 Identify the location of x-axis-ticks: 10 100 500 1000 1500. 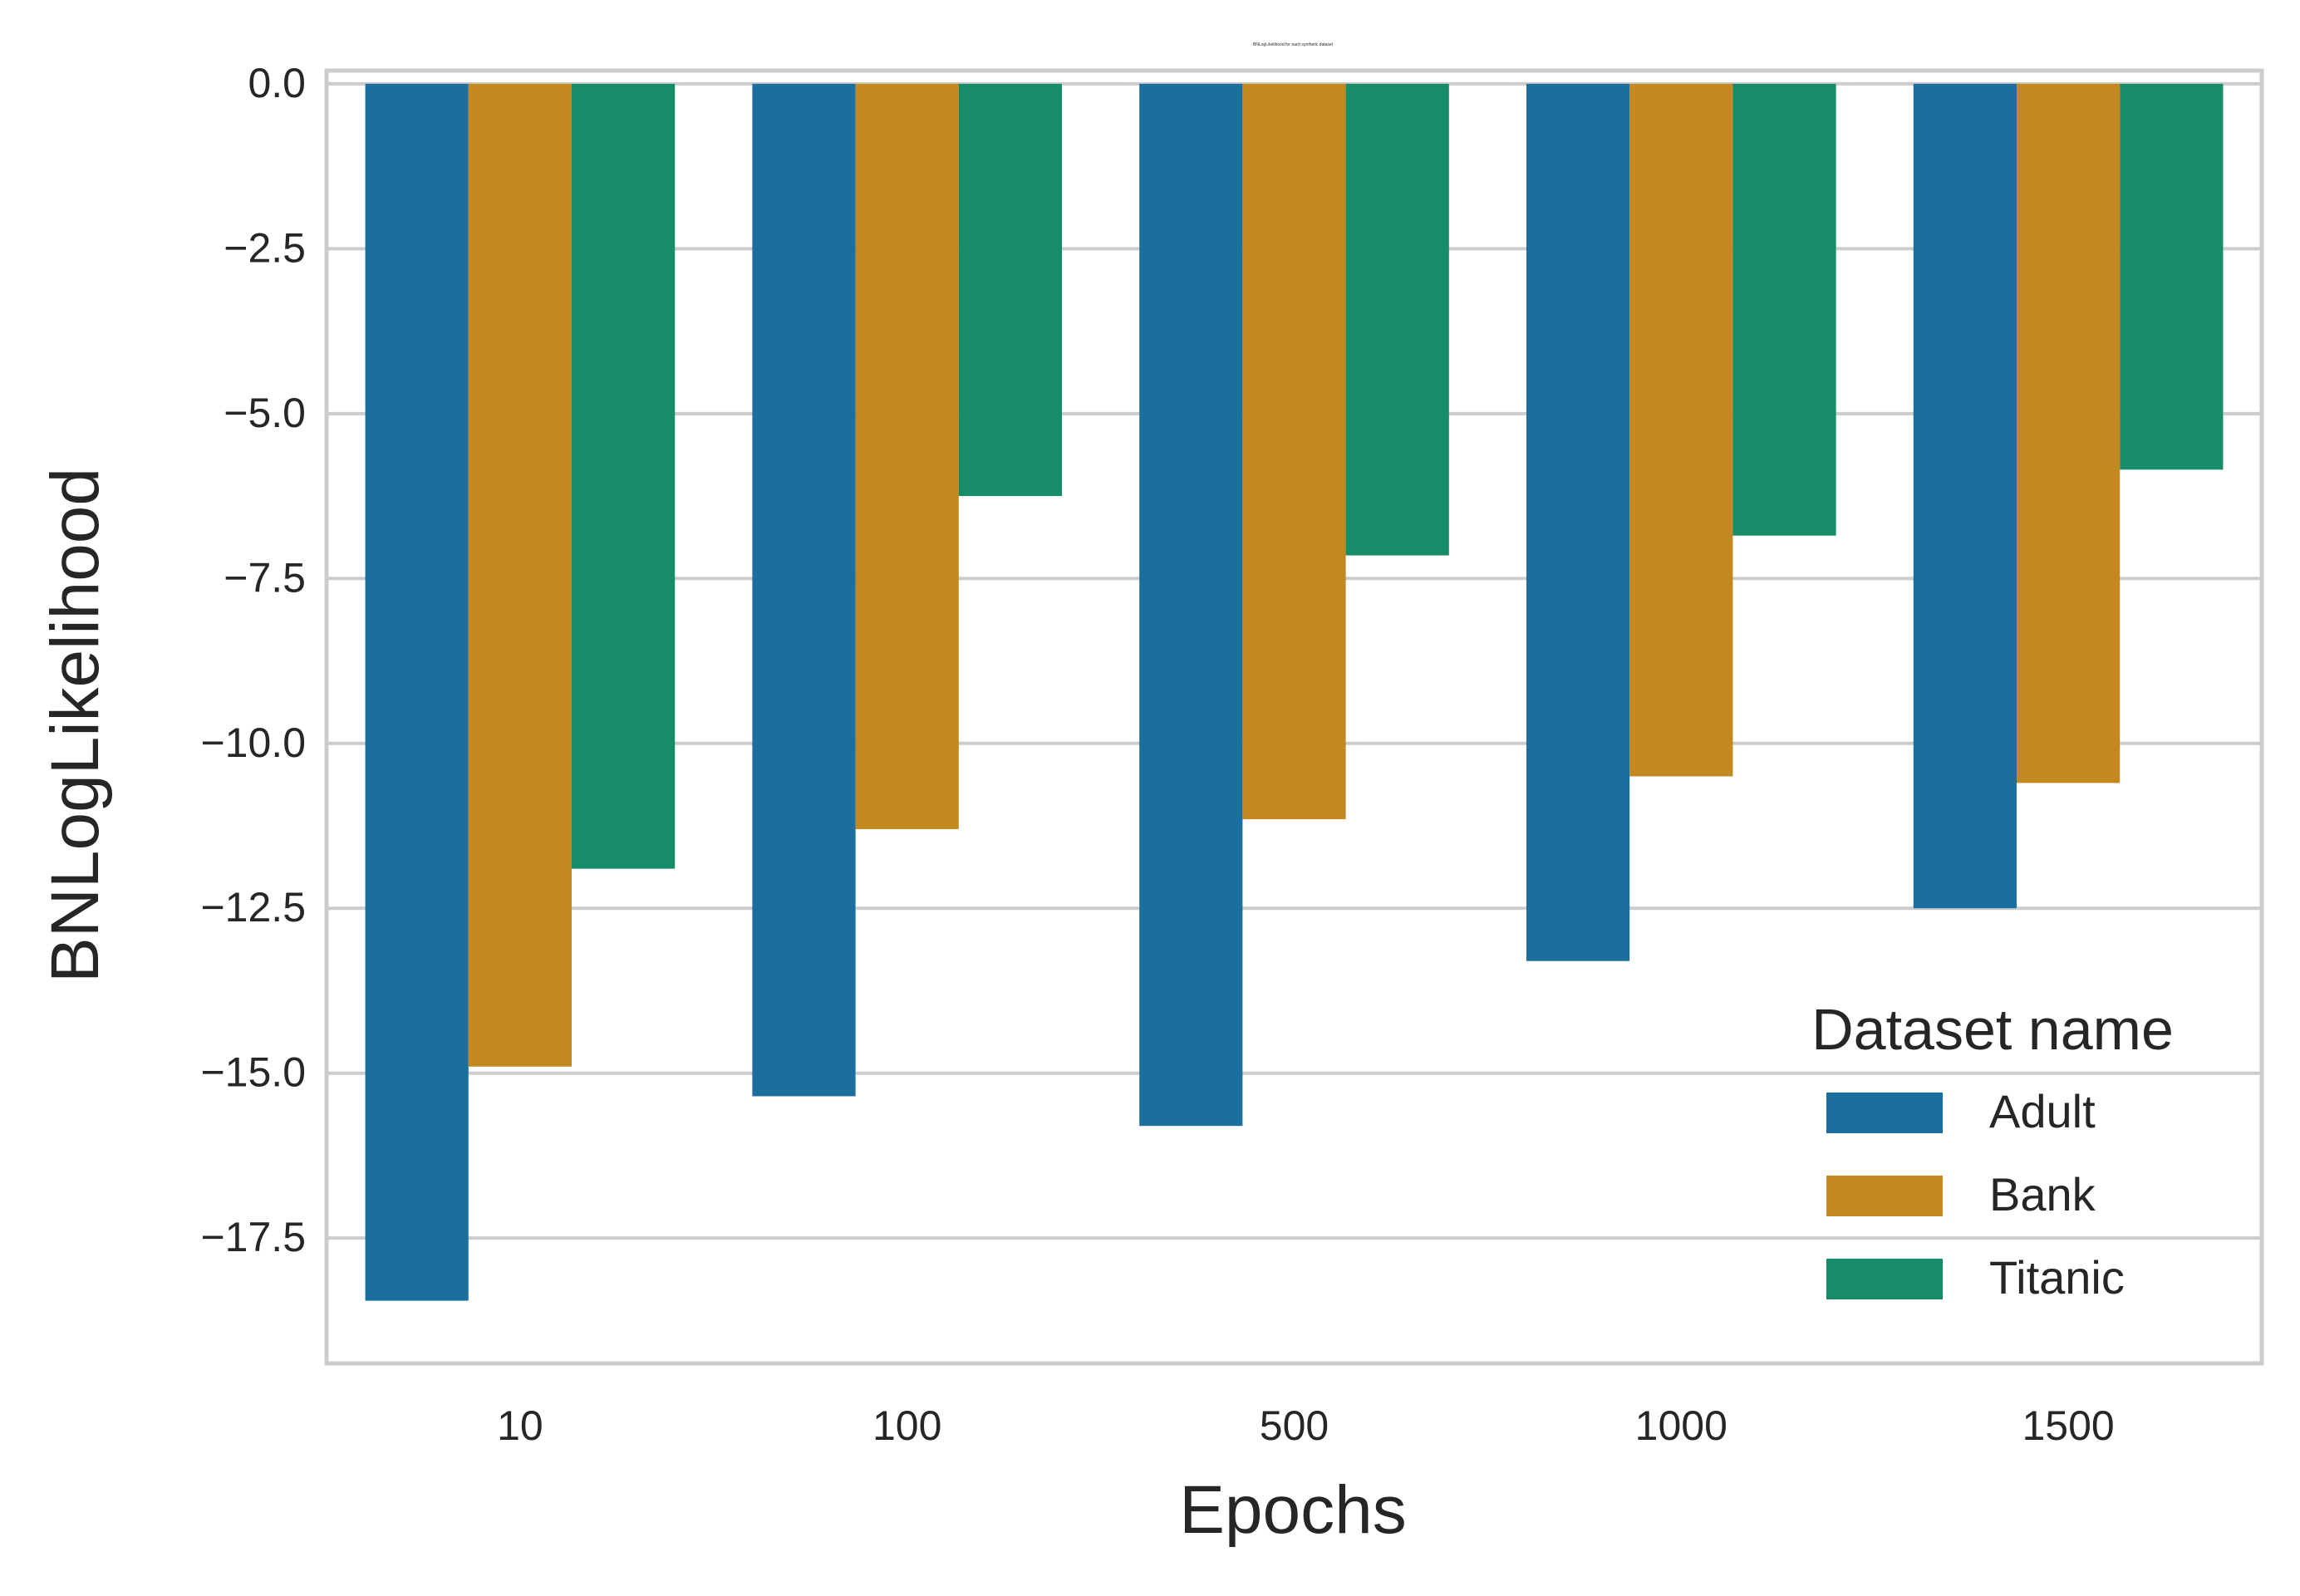
(1306, 1425).